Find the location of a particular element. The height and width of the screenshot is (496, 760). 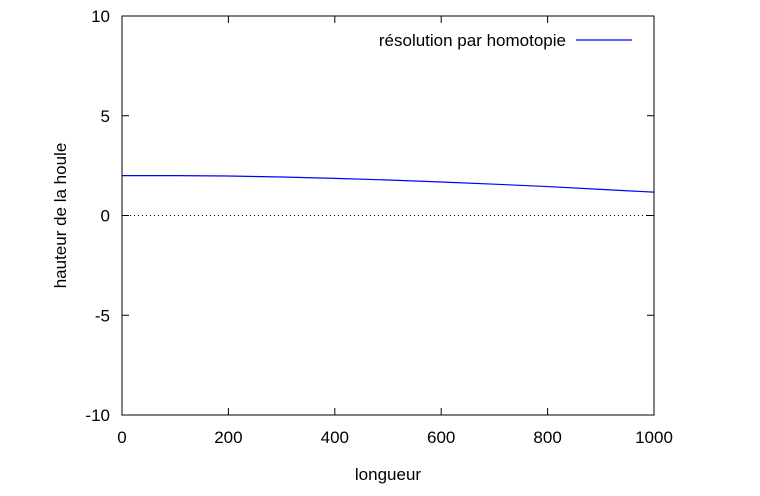

x-tick-label: 0 is located at coordinates (121, 437).